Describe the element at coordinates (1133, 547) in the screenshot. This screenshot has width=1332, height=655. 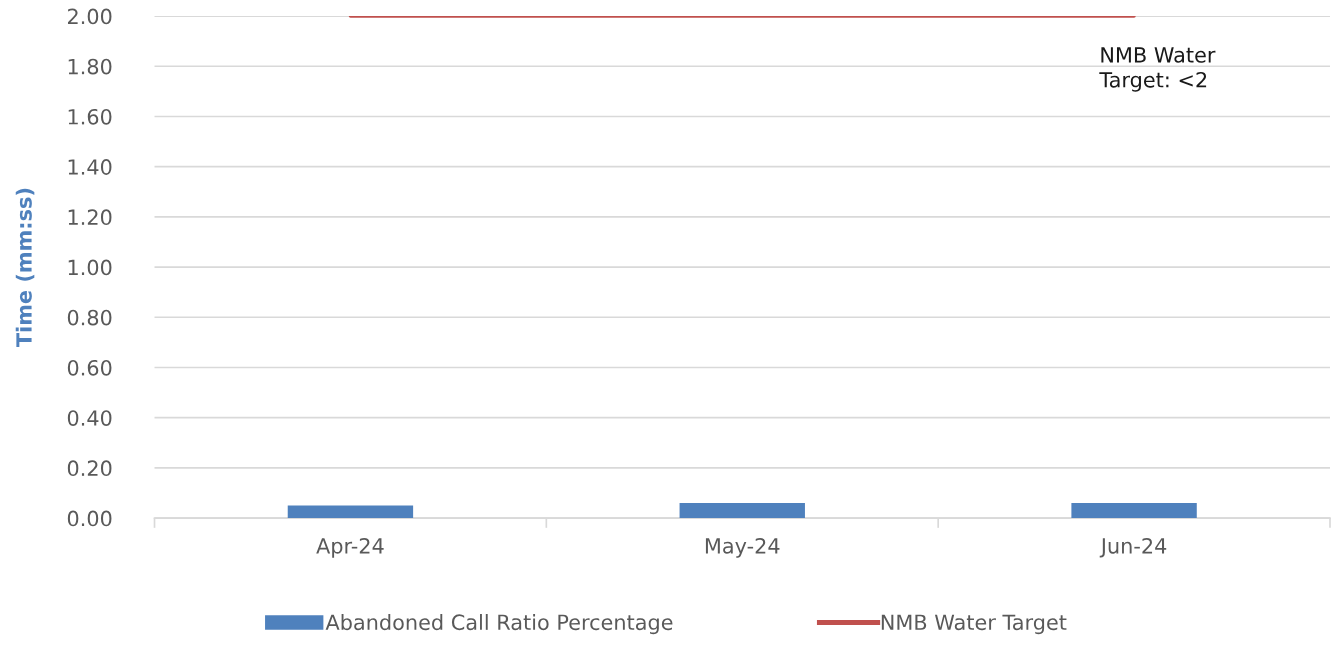
I see `x-tick-label: Jun-24` at that location.